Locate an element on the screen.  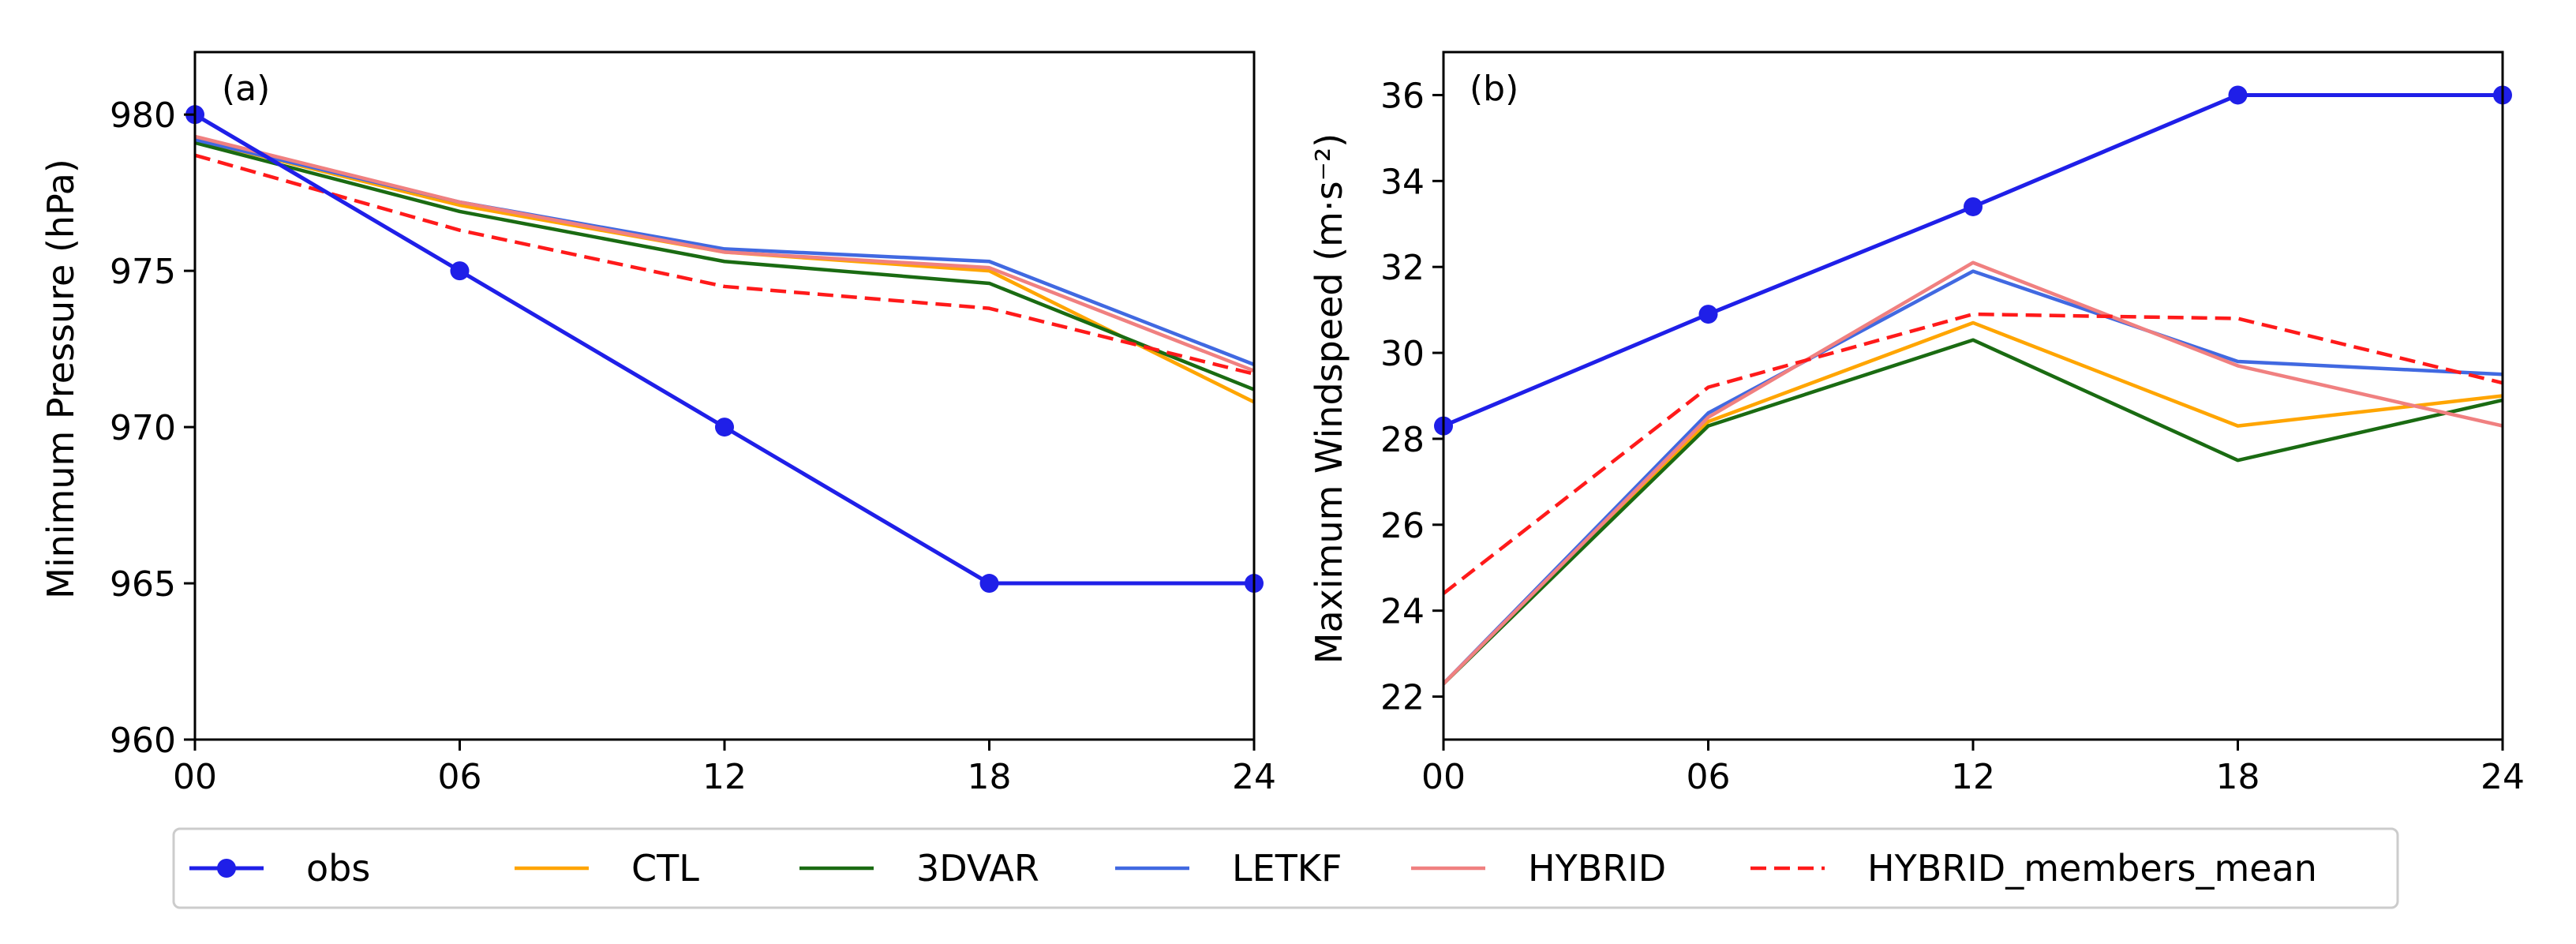
series-line-3dvar-a is located at coordinates (724, 265).